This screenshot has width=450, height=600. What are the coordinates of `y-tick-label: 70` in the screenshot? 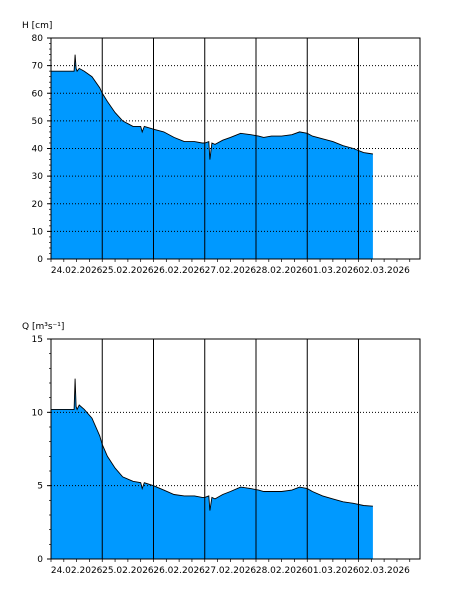 It's located at (38, 67).